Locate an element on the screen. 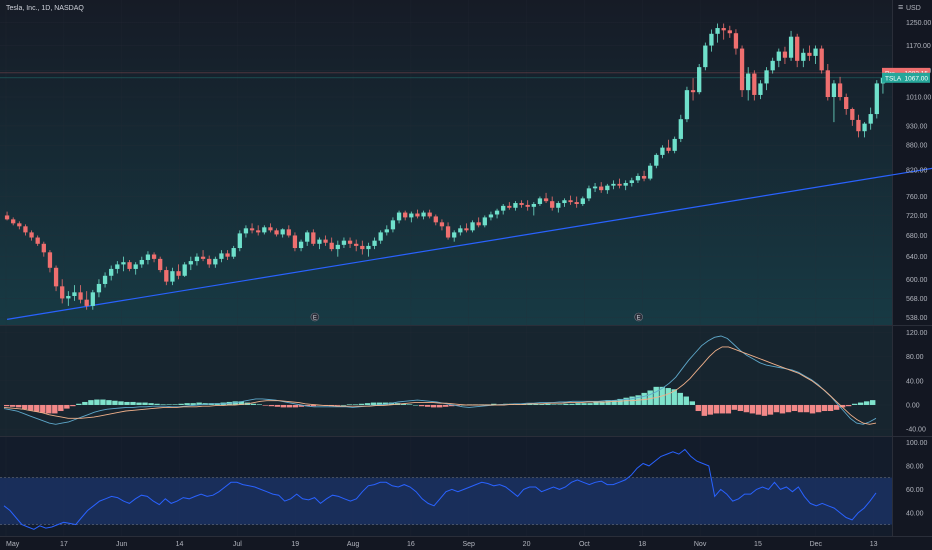 The image size is (932, 550). time-tick-label: 14 is located at coordinates (180, 544).